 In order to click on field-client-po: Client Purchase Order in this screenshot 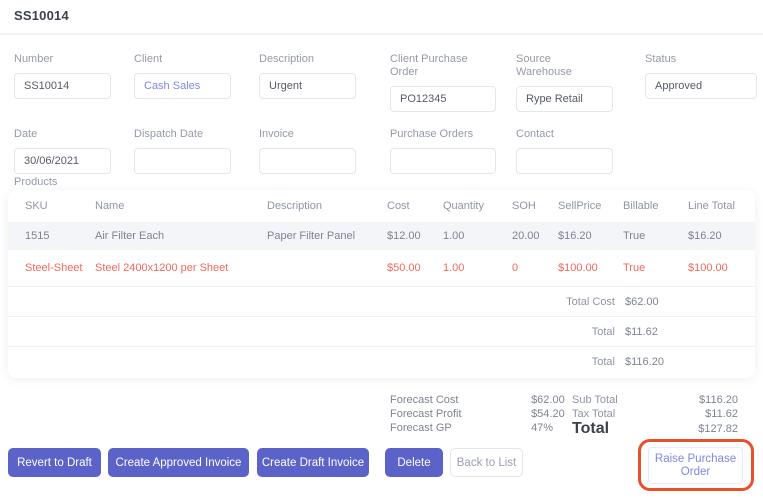, I will do `click(443, 82)`.